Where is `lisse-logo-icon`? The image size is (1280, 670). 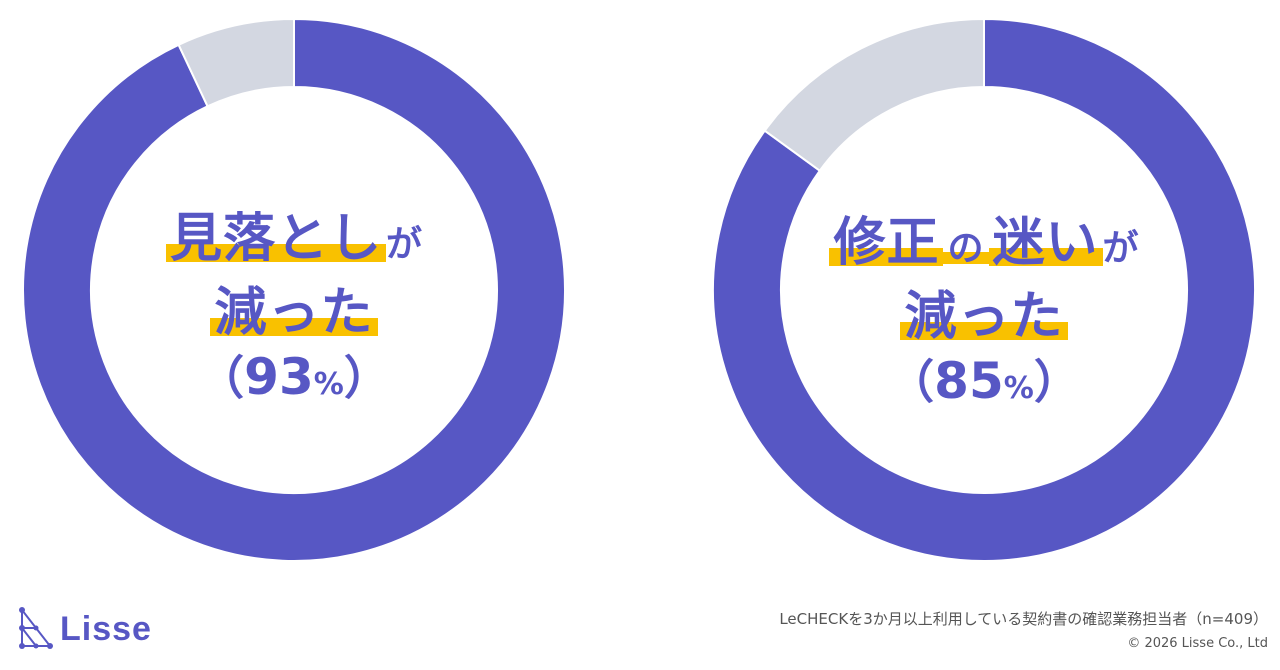 lisse-logo-icon is located at coordinates (36, 628).